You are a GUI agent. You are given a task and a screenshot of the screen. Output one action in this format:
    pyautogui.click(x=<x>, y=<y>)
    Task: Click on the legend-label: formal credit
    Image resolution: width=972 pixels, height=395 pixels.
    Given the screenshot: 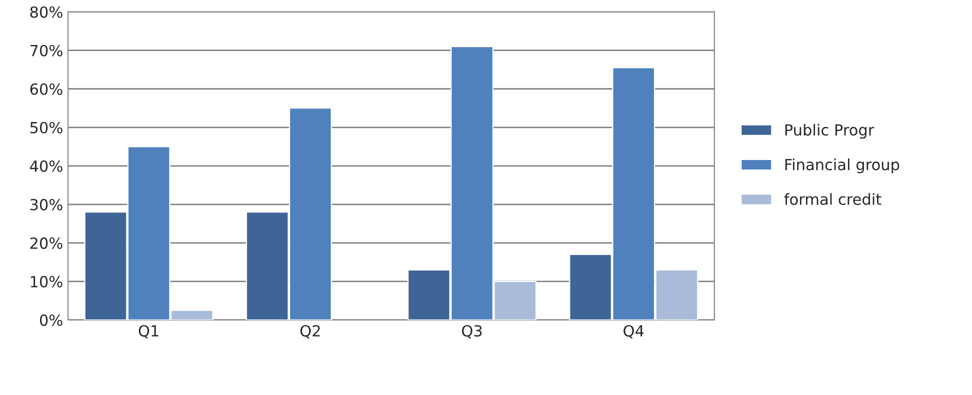 What is the action you would take?
    pyautogui.click(x=833, y=199)
    